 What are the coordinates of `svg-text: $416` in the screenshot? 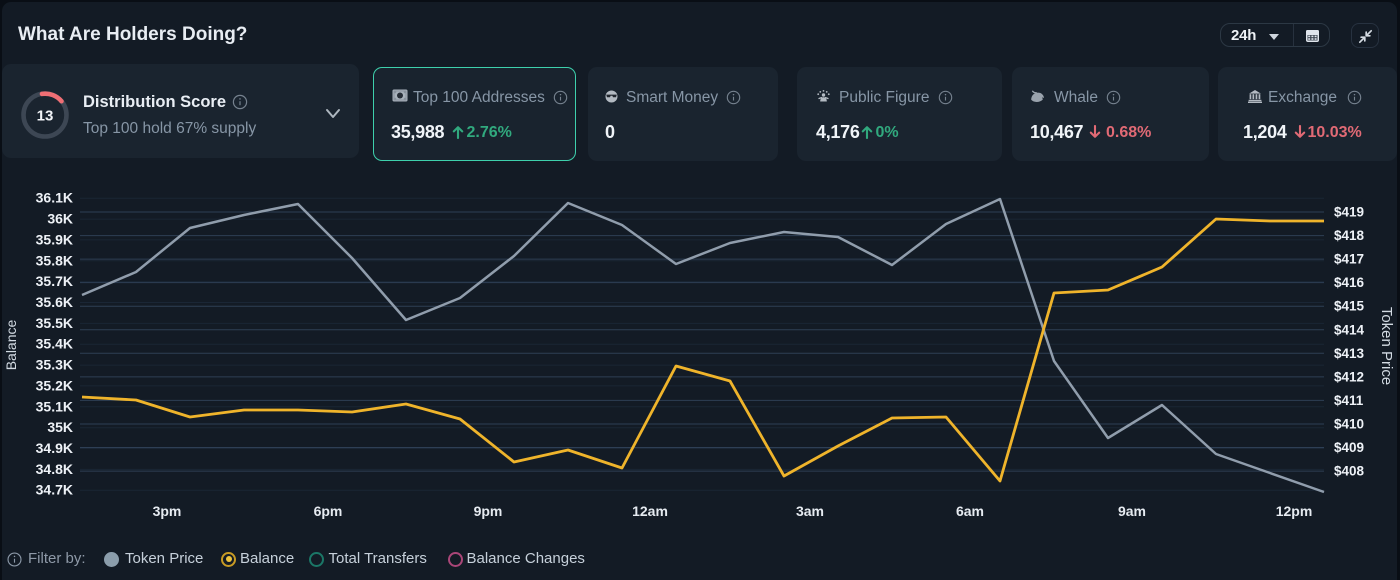 It's located at (1349, 282).